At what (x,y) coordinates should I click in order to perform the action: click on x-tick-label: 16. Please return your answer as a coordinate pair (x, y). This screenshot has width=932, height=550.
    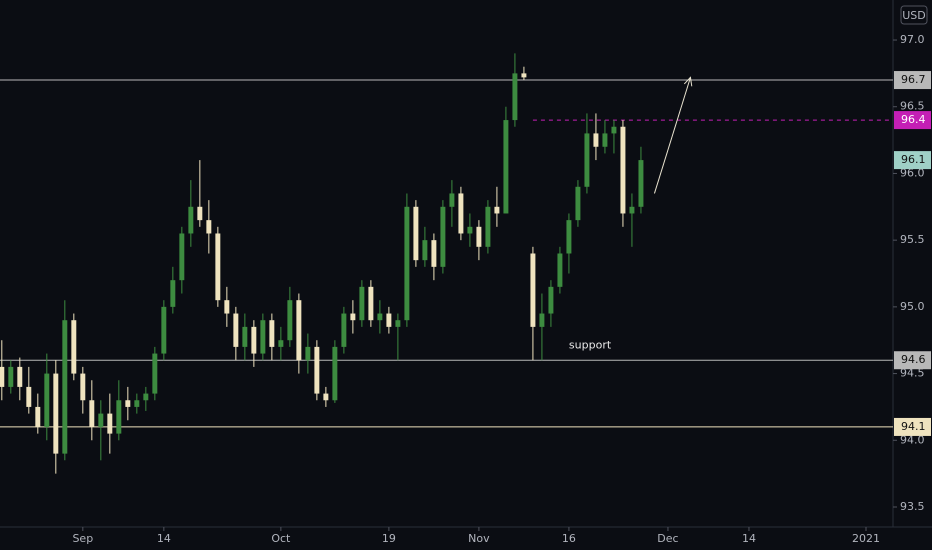
    Looking at the image, I should click on (569, 538).